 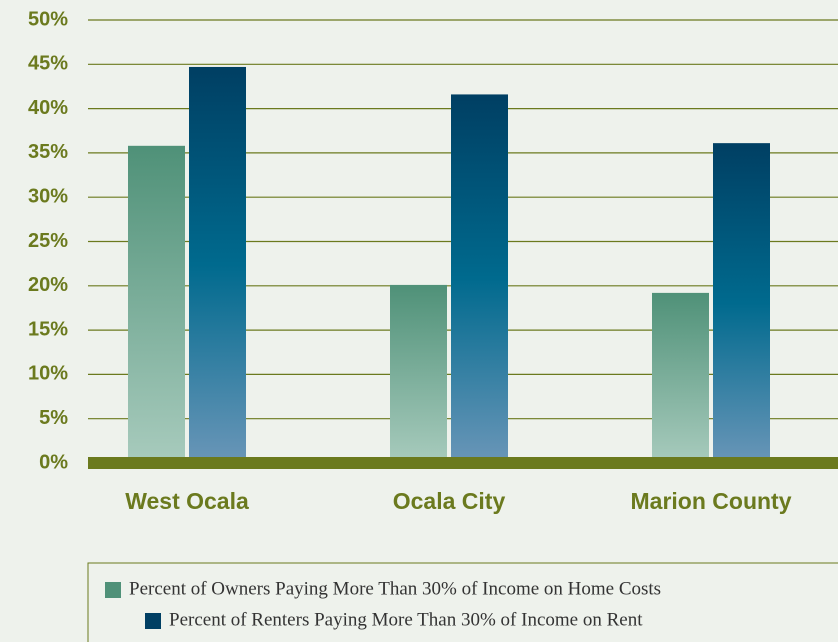 I want to click on legend-box, so click(x=462, y=602).